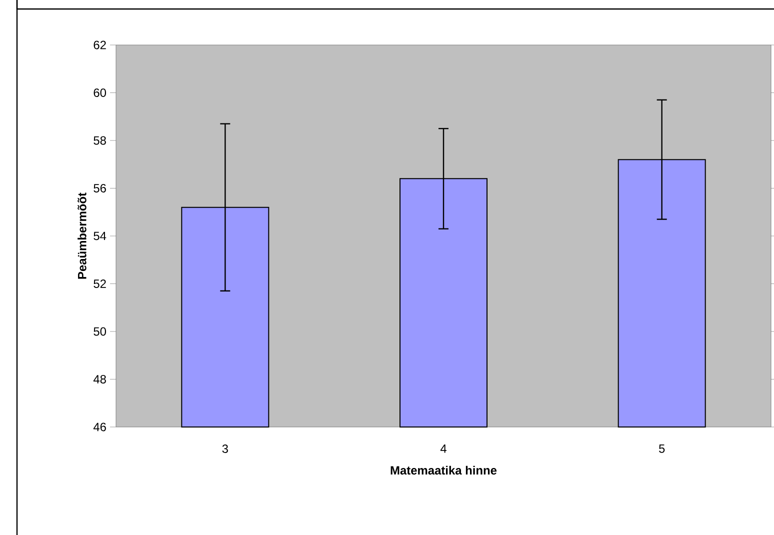  What do you see at coordinates (100, 188) in the screenshot?
I see `y-tick-label: 56` at bounding box center [100, 188].